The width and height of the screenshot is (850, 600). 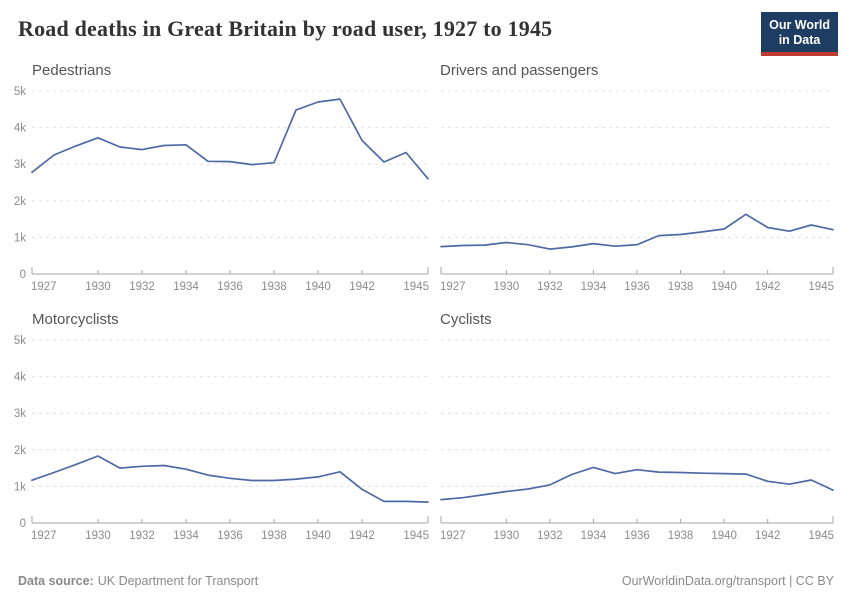 I want to click on owid-logo-line1: Our World, so click(x=799, y=25).